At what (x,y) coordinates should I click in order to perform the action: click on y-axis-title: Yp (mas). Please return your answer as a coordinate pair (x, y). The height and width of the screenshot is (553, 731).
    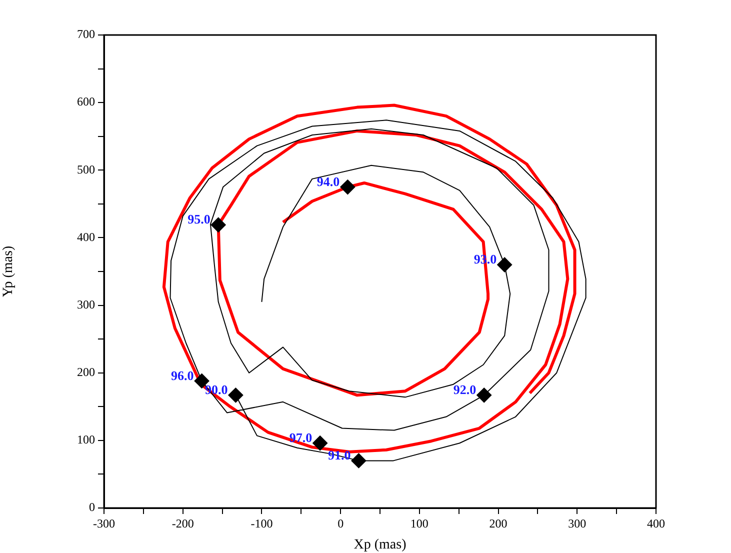
    Looking at the image, I should click on (8, 272).